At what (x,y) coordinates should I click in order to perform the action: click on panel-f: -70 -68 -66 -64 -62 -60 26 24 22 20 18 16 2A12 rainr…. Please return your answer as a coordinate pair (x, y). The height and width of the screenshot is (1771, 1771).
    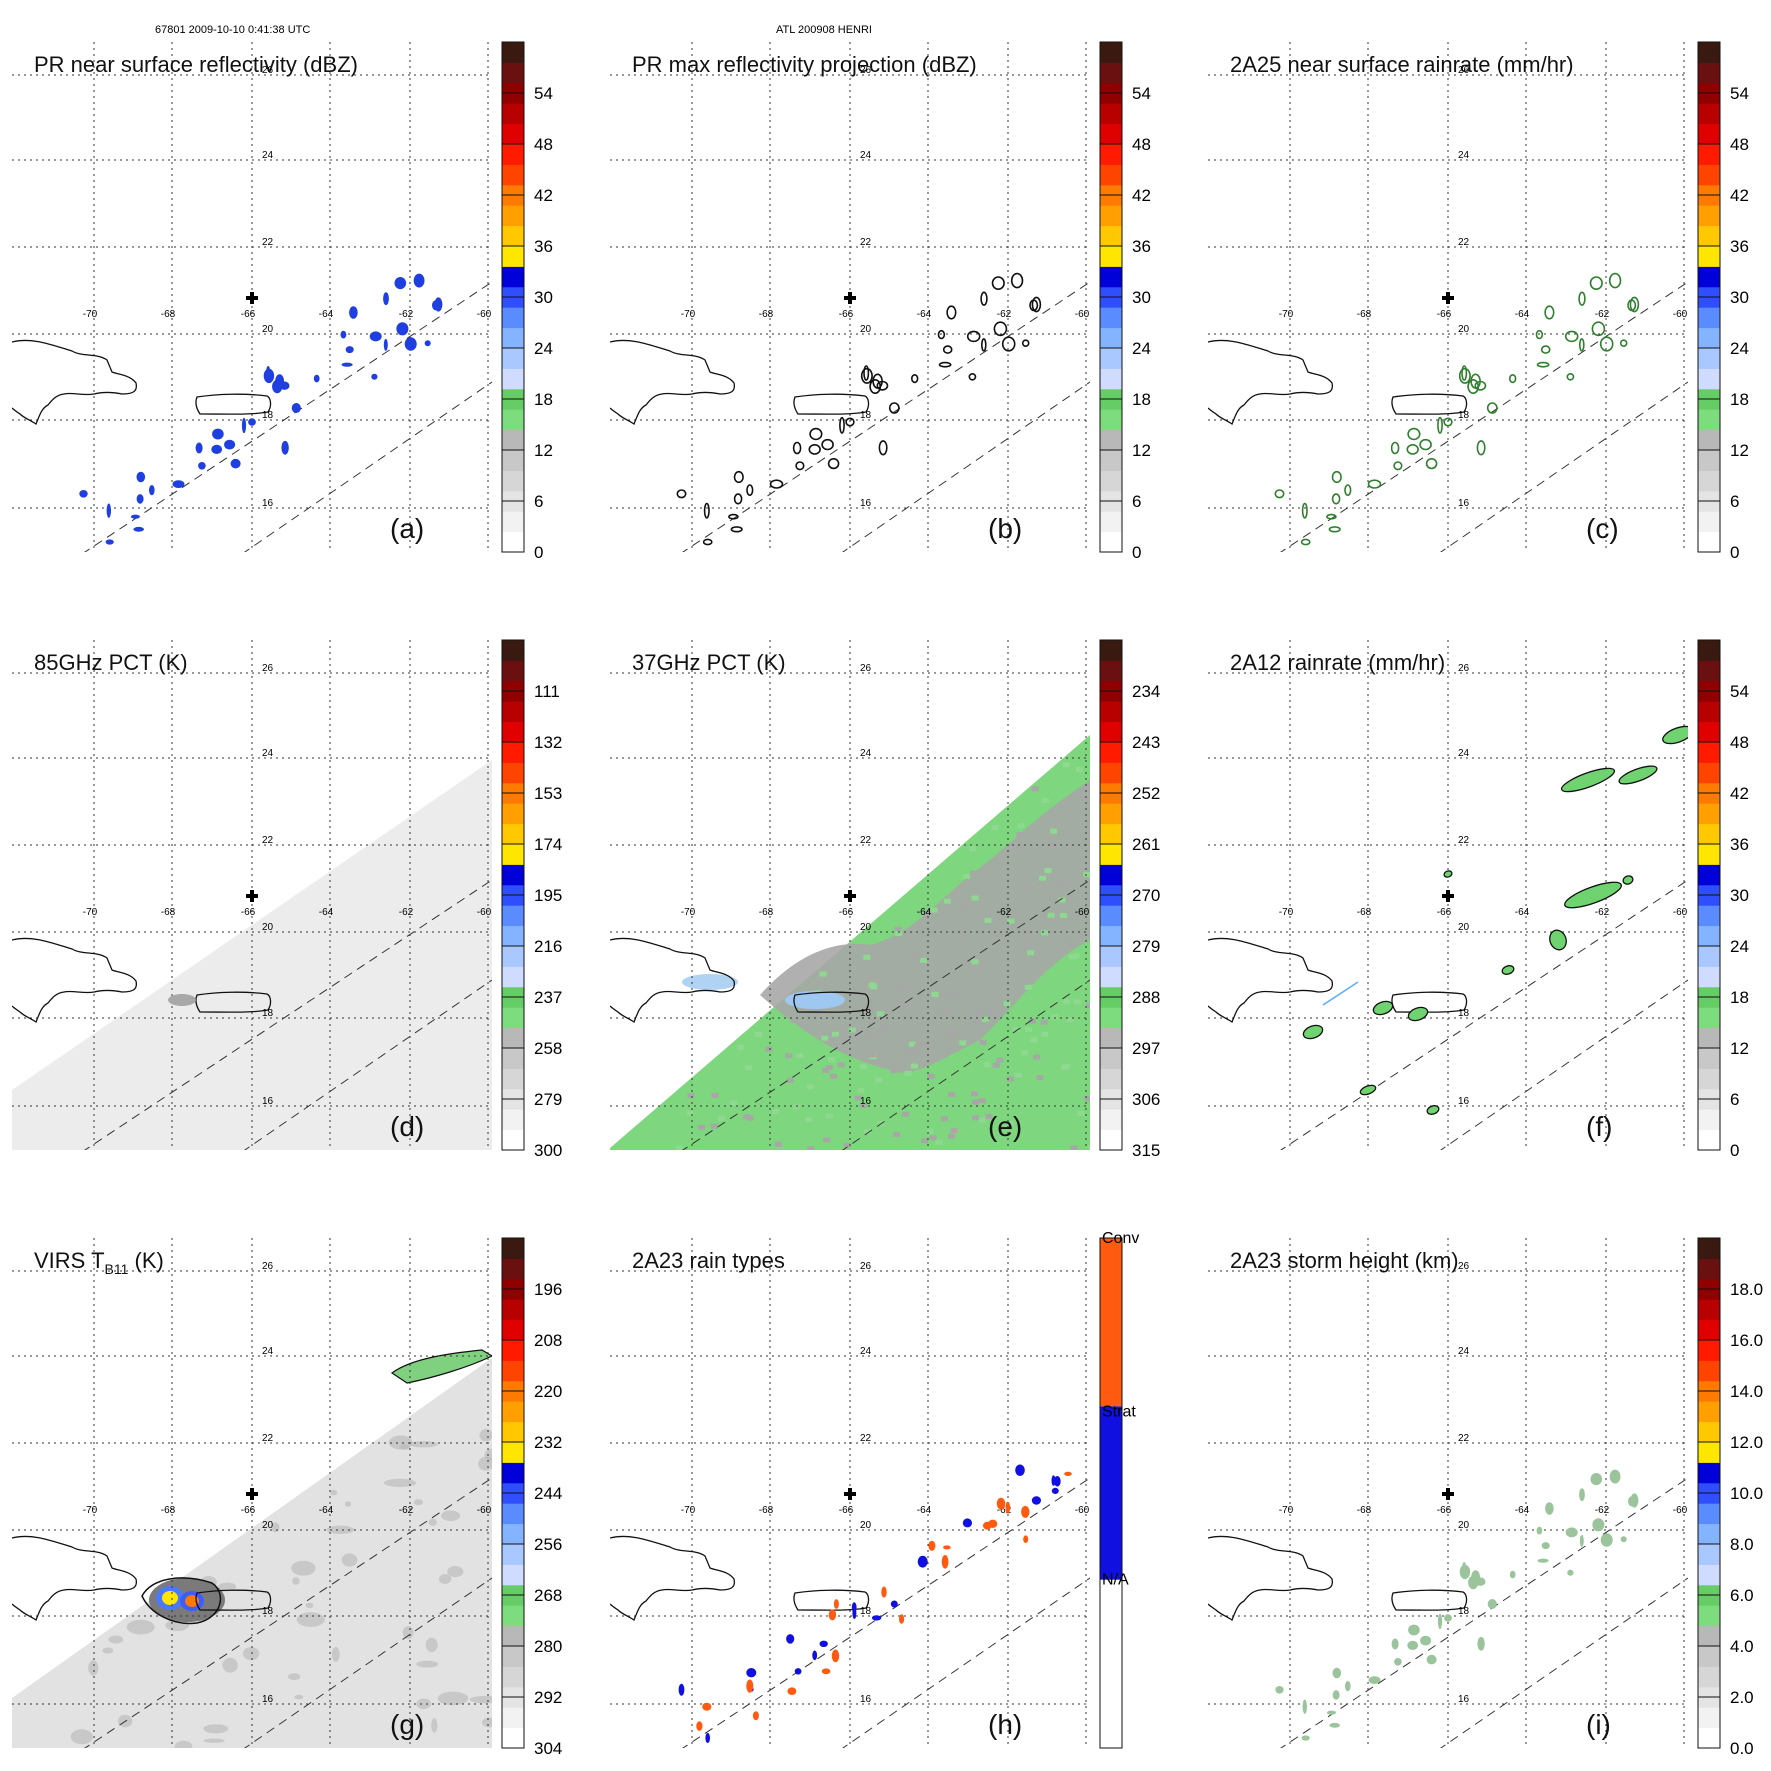
    Looking at the image, I should click on (1478, 899).